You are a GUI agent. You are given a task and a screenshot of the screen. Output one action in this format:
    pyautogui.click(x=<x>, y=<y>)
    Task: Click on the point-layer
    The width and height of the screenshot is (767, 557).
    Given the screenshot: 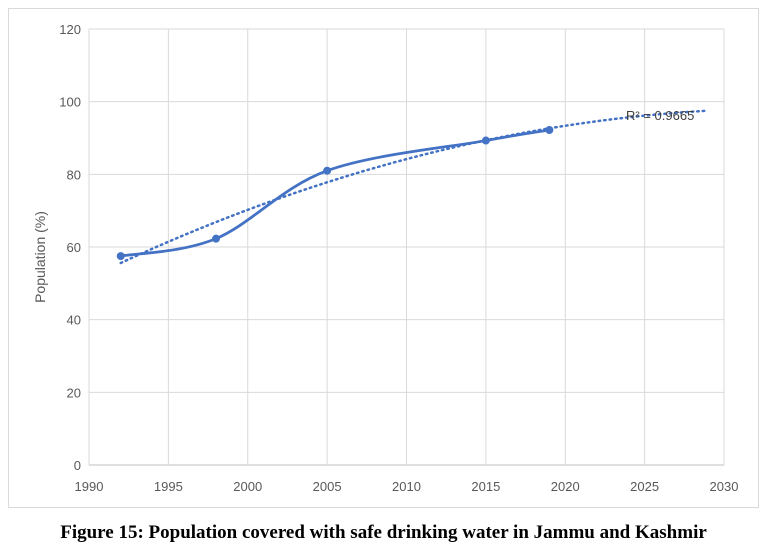 What is the action you would take?
    pyautogui.click(x=335, y=193)
    